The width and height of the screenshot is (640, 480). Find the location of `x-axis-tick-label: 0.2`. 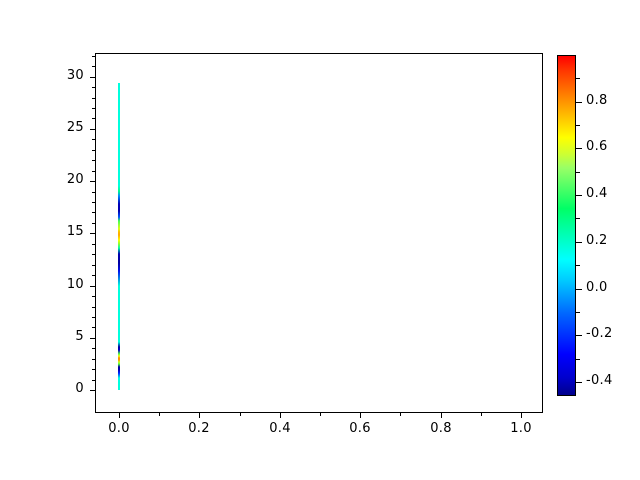

x-axis-tick-label: 0.2 is located at coordinates (199, 428).